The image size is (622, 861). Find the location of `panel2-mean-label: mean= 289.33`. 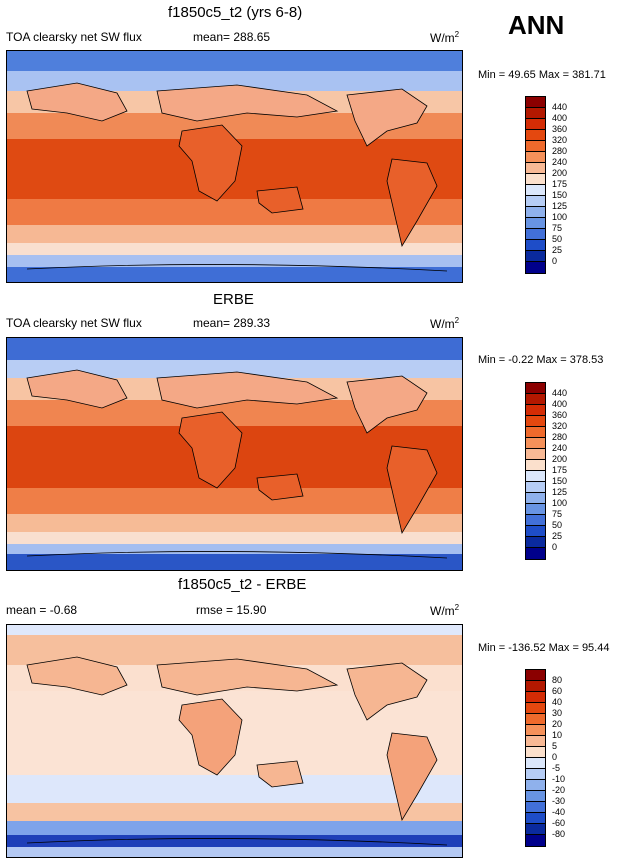

panel2-mean-label: mean= 289.33 is located at coordinates (232, 323).